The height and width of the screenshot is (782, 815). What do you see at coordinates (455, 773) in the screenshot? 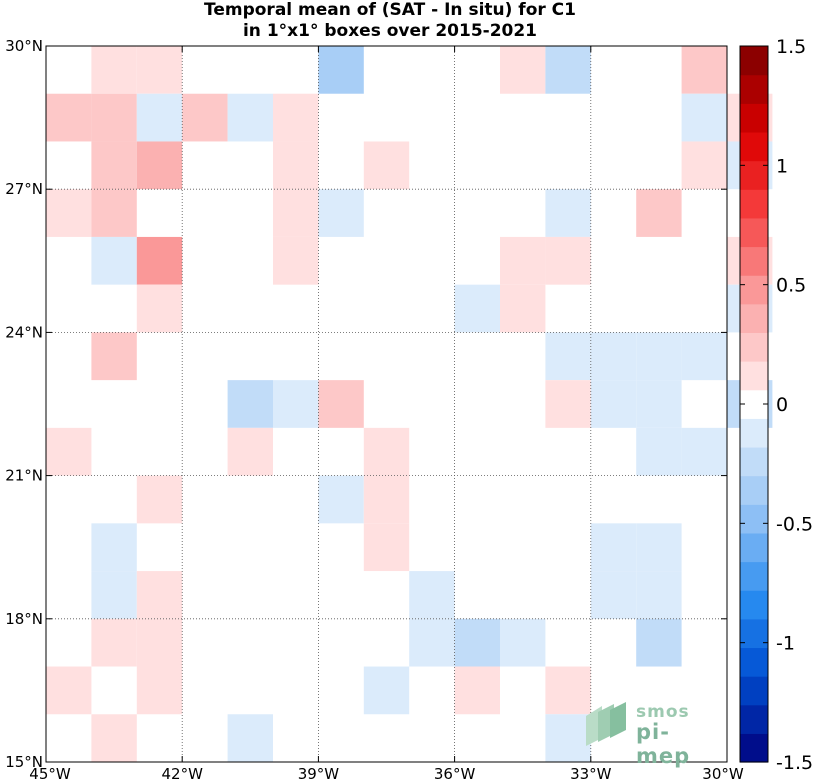
I see `x-tick-label: 36°W` at bounding box center [455, 773].